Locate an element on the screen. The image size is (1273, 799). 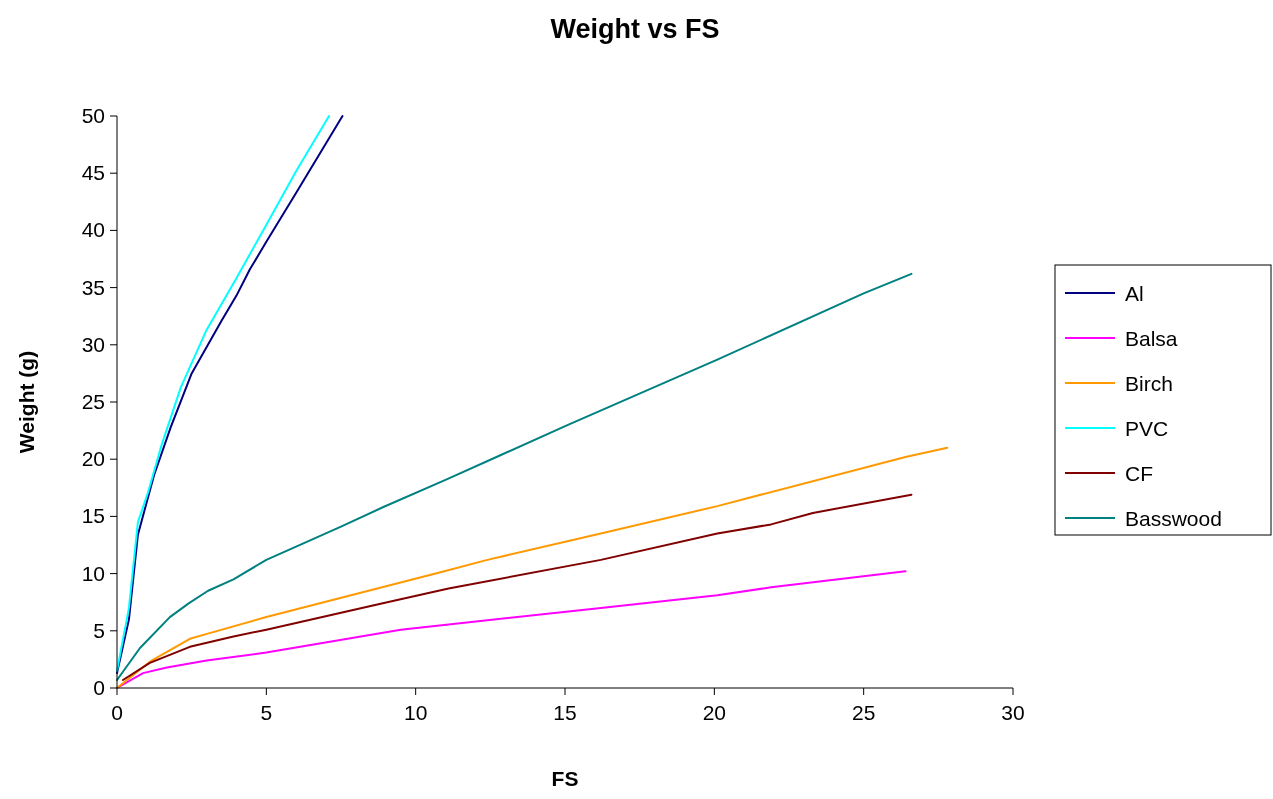
y-tick-label: 20 is located at coordinates (93, 459).